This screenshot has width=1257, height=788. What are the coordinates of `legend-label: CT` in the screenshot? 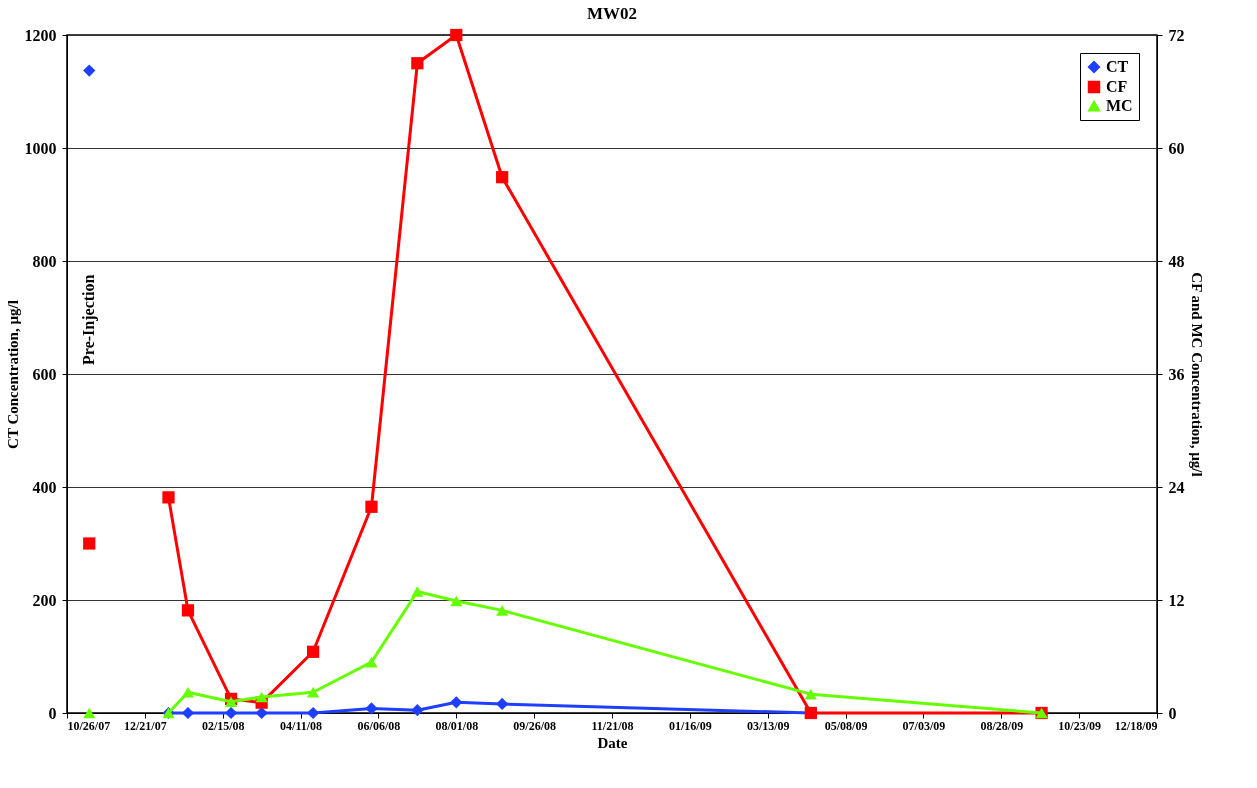 It's located at (1117, 66).